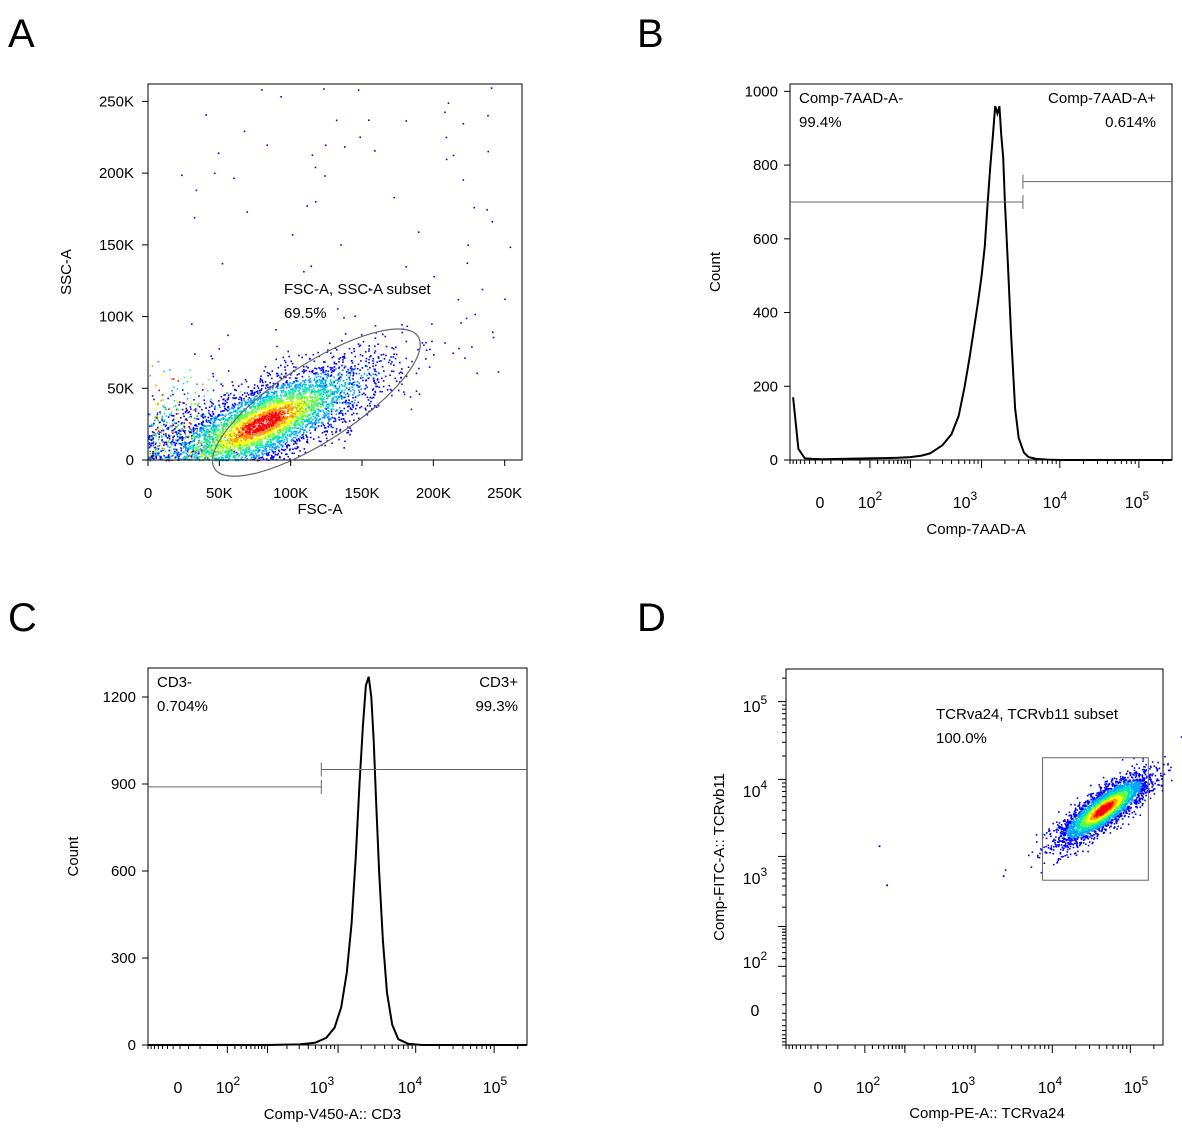 Image resolution: width=1182 pixels, height=1139 pixels. I want to click on panel-a-xtick-label: 50K, so click(219, 493).